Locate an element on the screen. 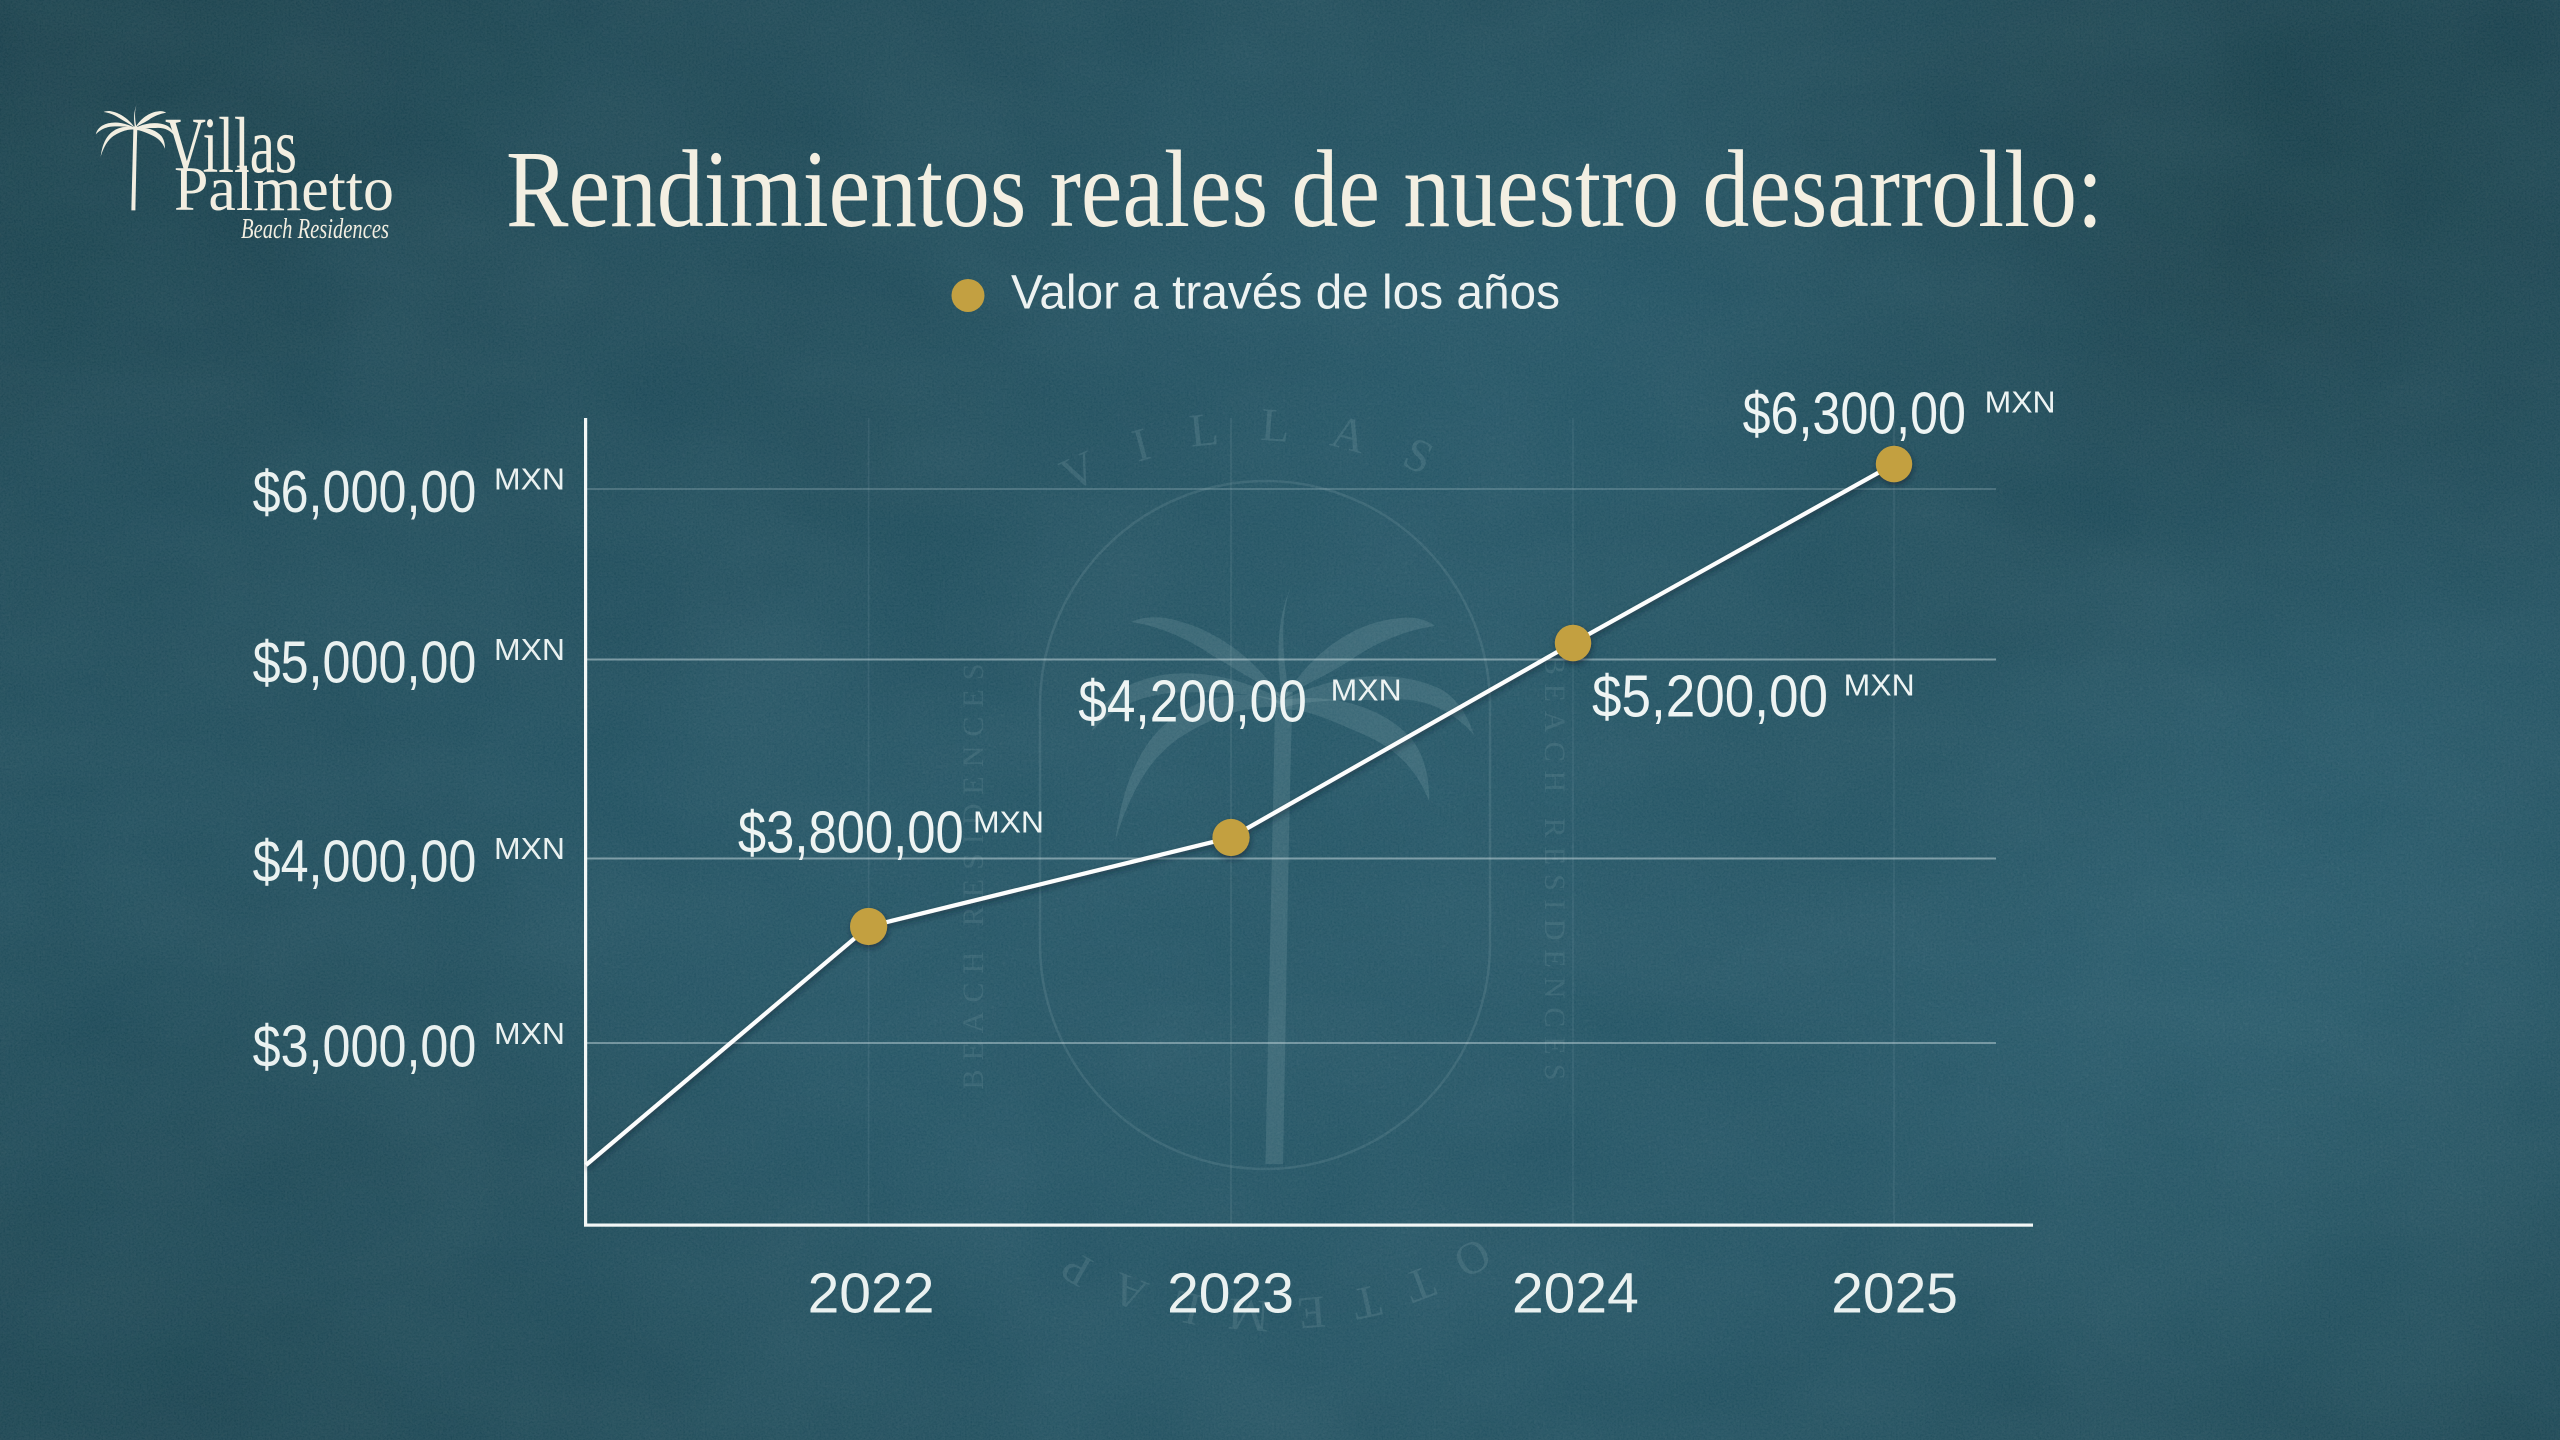  svg-text: $3,800,00 is located at coordinates (851, 833).